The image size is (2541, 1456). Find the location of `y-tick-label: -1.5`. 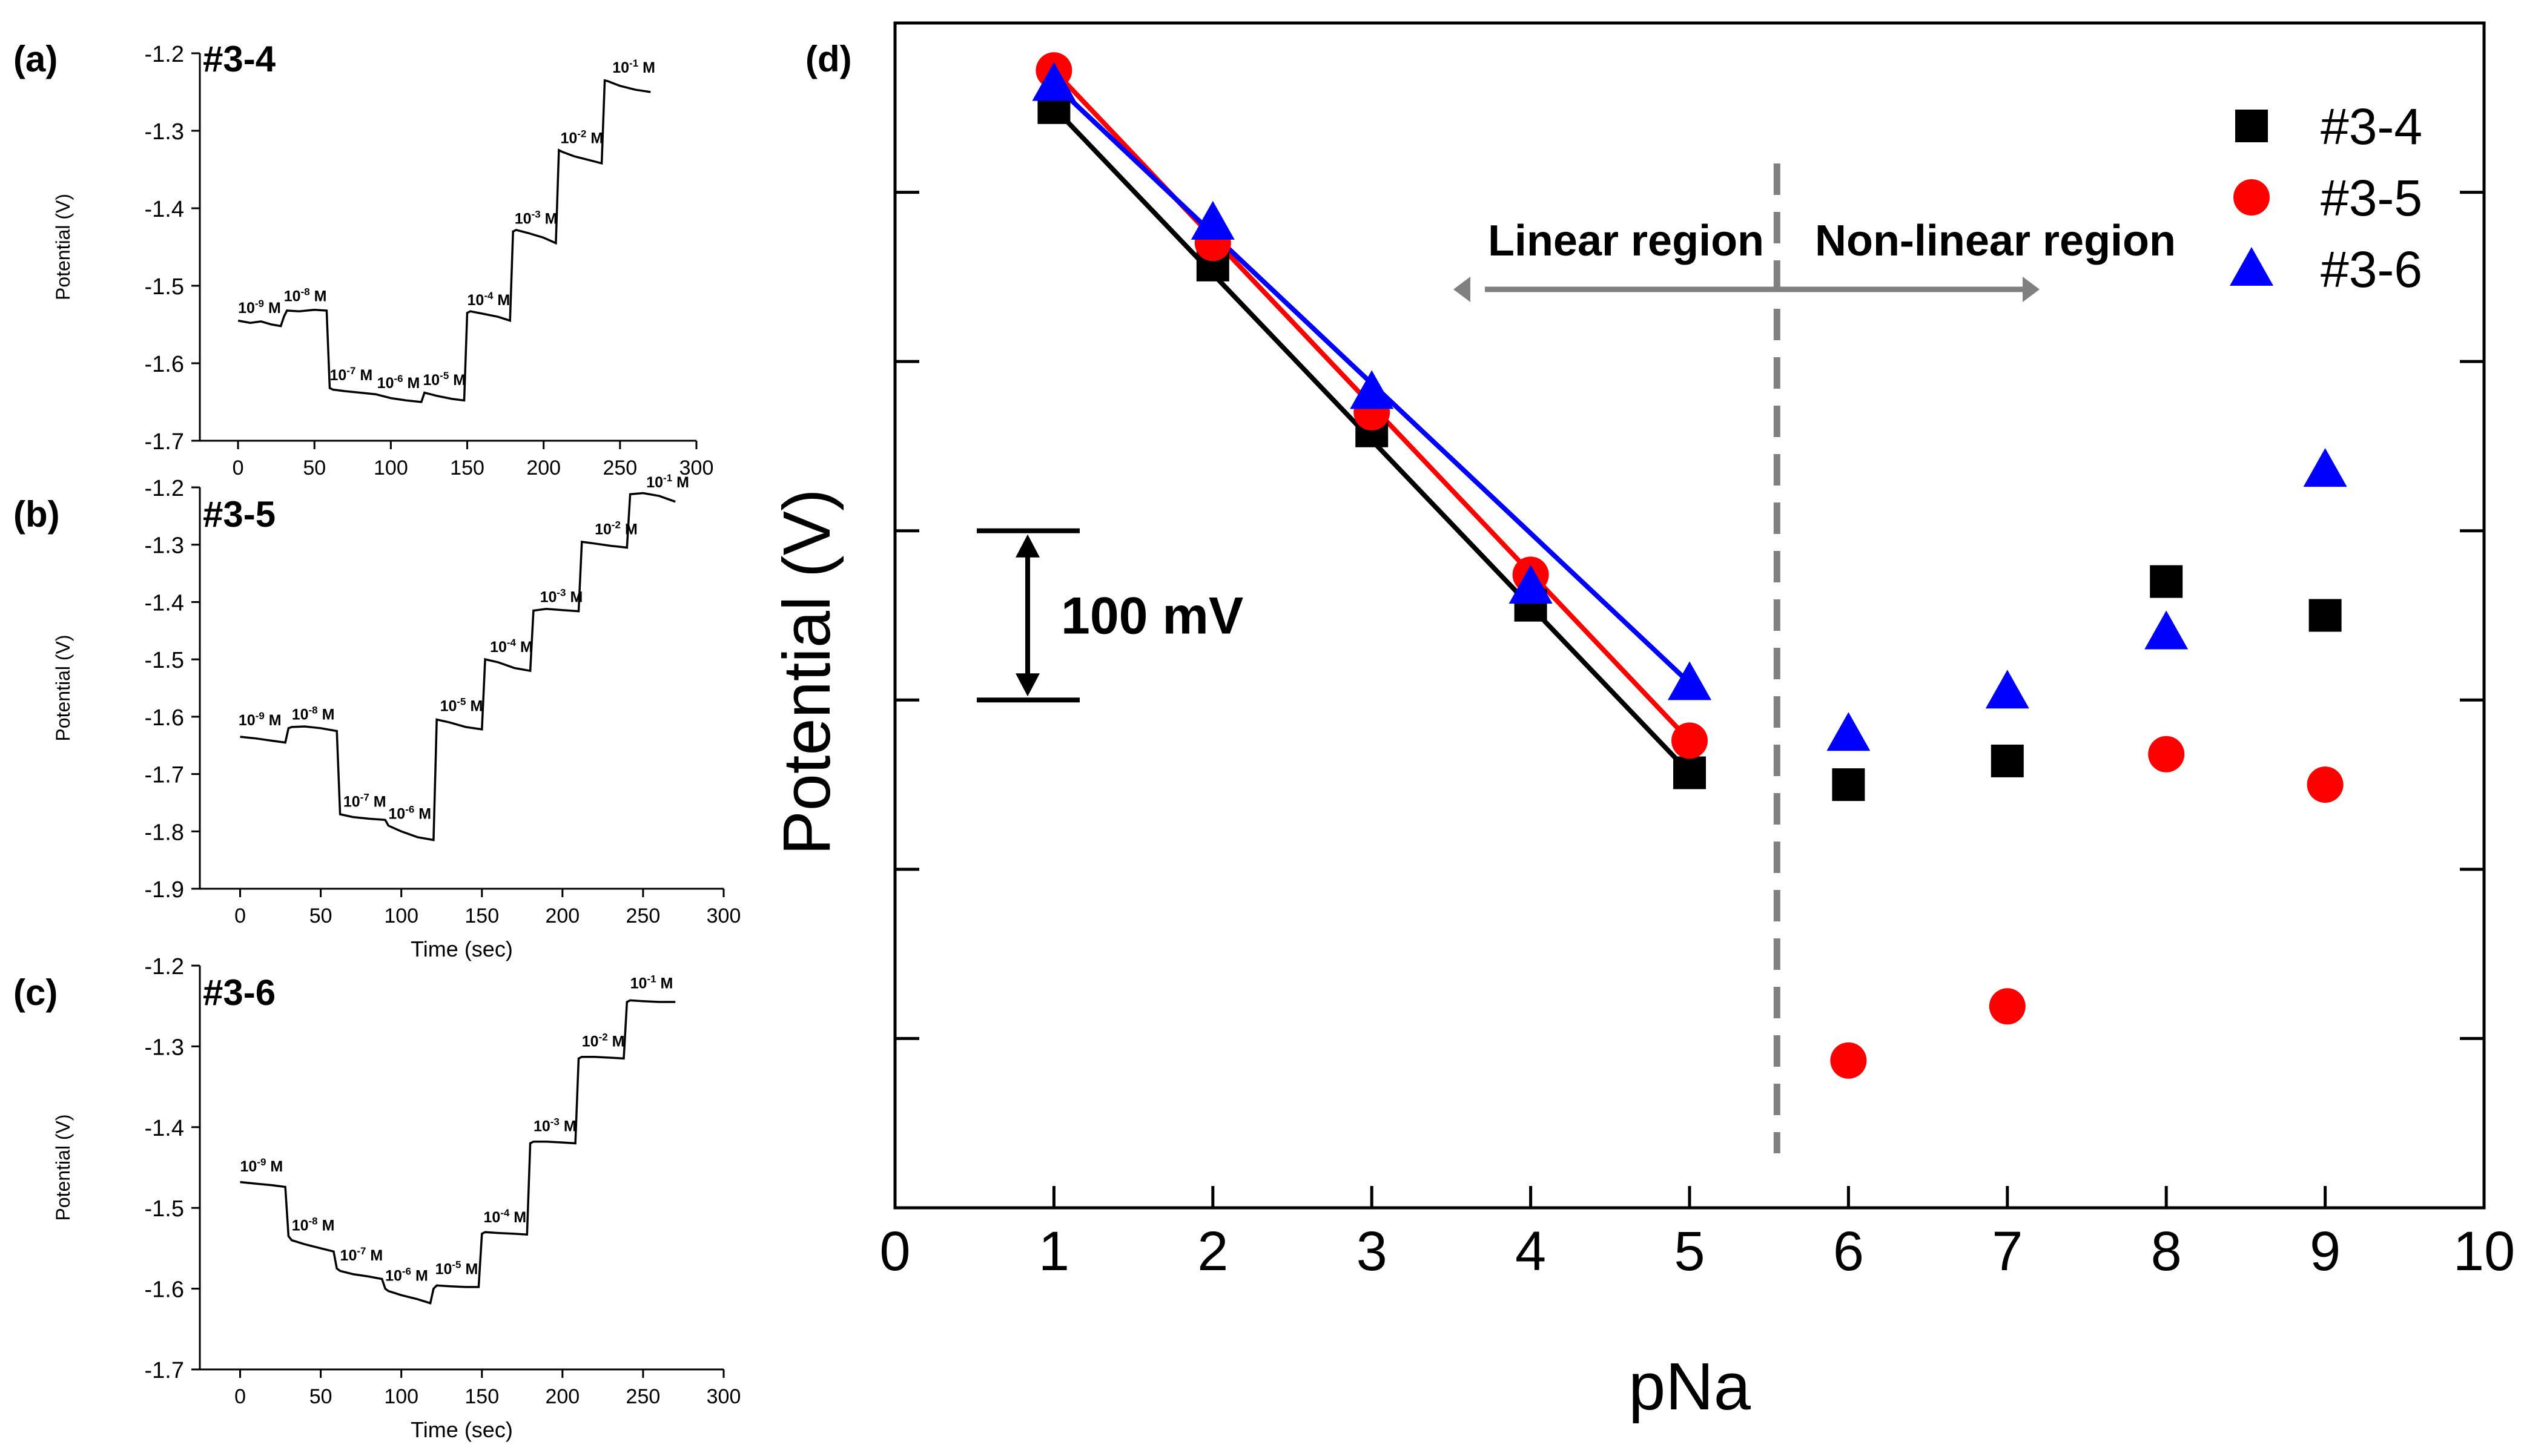

y-tick-label: -1.5 is located at coordinates (164, 660).